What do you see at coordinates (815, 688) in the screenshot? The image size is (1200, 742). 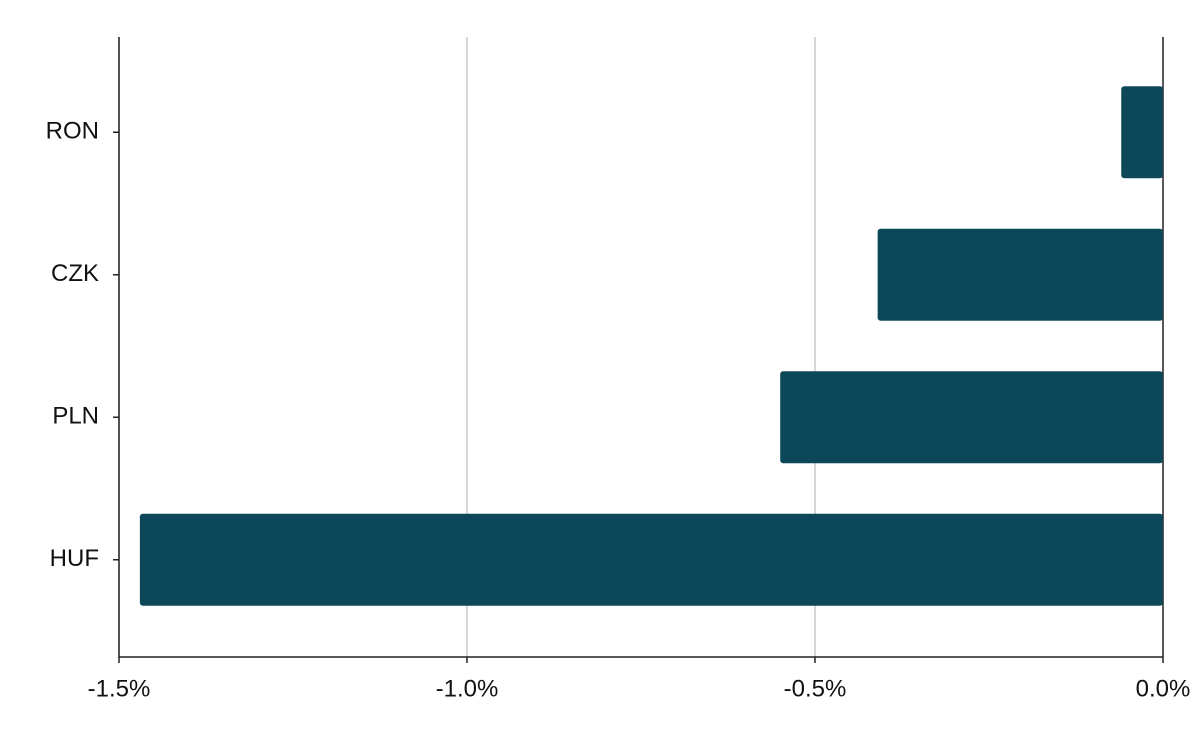 I see `x-tick-label: -0.5%` at bounding box center [815, 688].